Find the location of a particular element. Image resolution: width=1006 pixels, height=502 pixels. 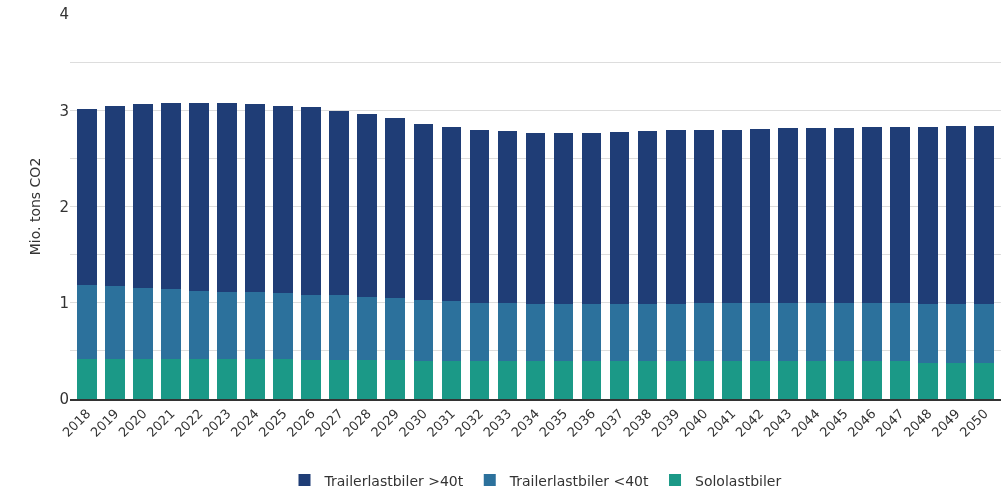

y-tick-label: 4 is located at coordinates (64, 14).